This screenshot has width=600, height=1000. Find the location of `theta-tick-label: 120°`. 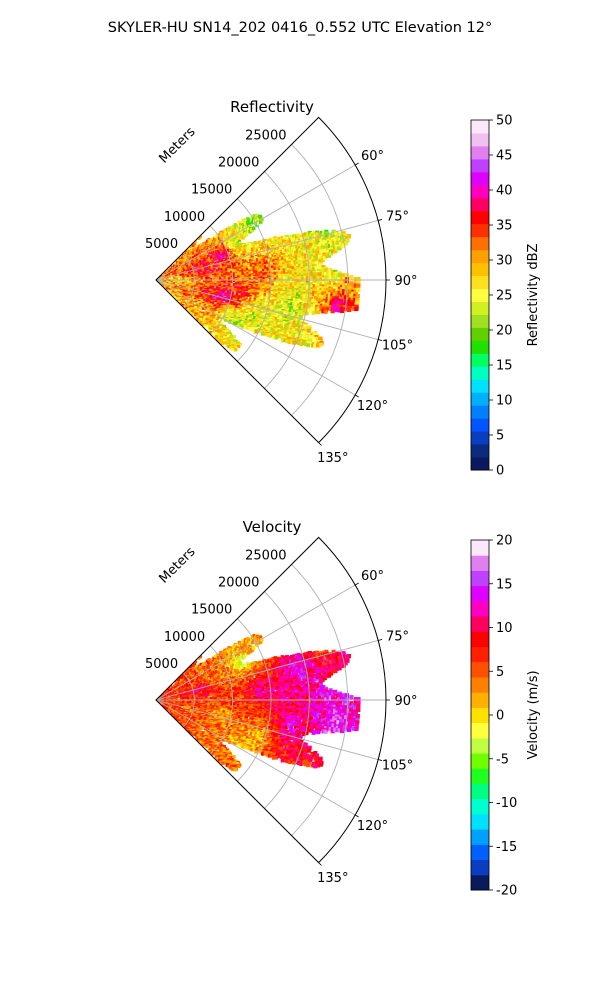

theta-tick-label: 120° is located at coordinates (372, 406).